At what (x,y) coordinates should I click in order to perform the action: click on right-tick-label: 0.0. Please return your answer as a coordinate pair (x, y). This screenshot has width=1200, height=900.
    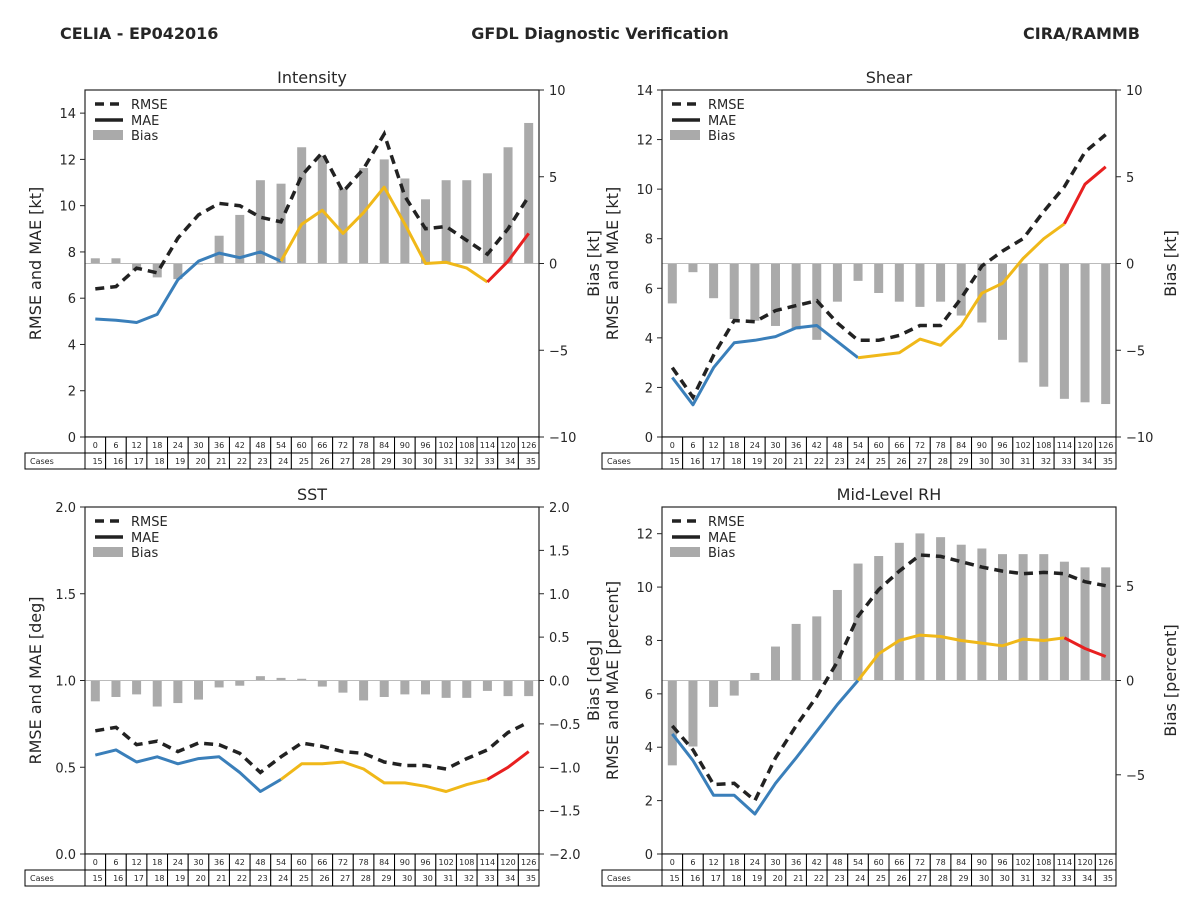
    Looking at the image, I should click on (559, 682).